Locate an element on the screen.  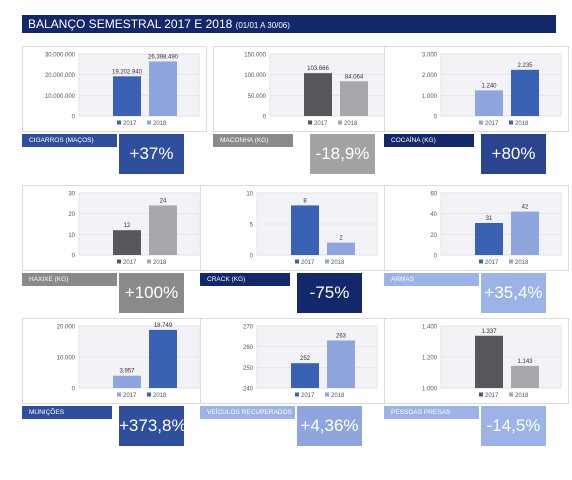
chart-box: 10 5 0 8 2 2017 2018 is located at coordinates (292, 228).